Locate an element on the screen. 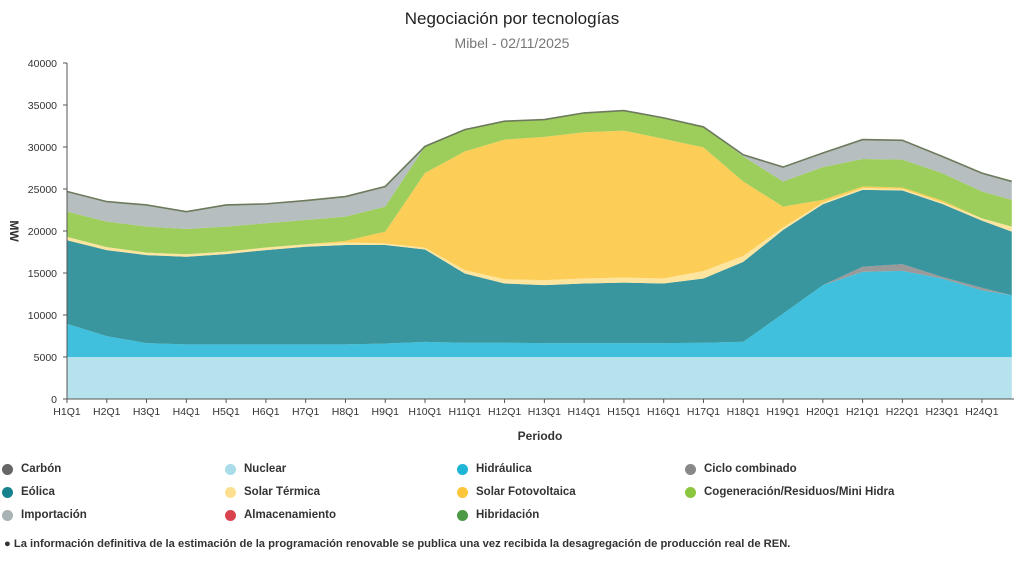  y-tick-label: 0 is located at coordinates (54, 400).